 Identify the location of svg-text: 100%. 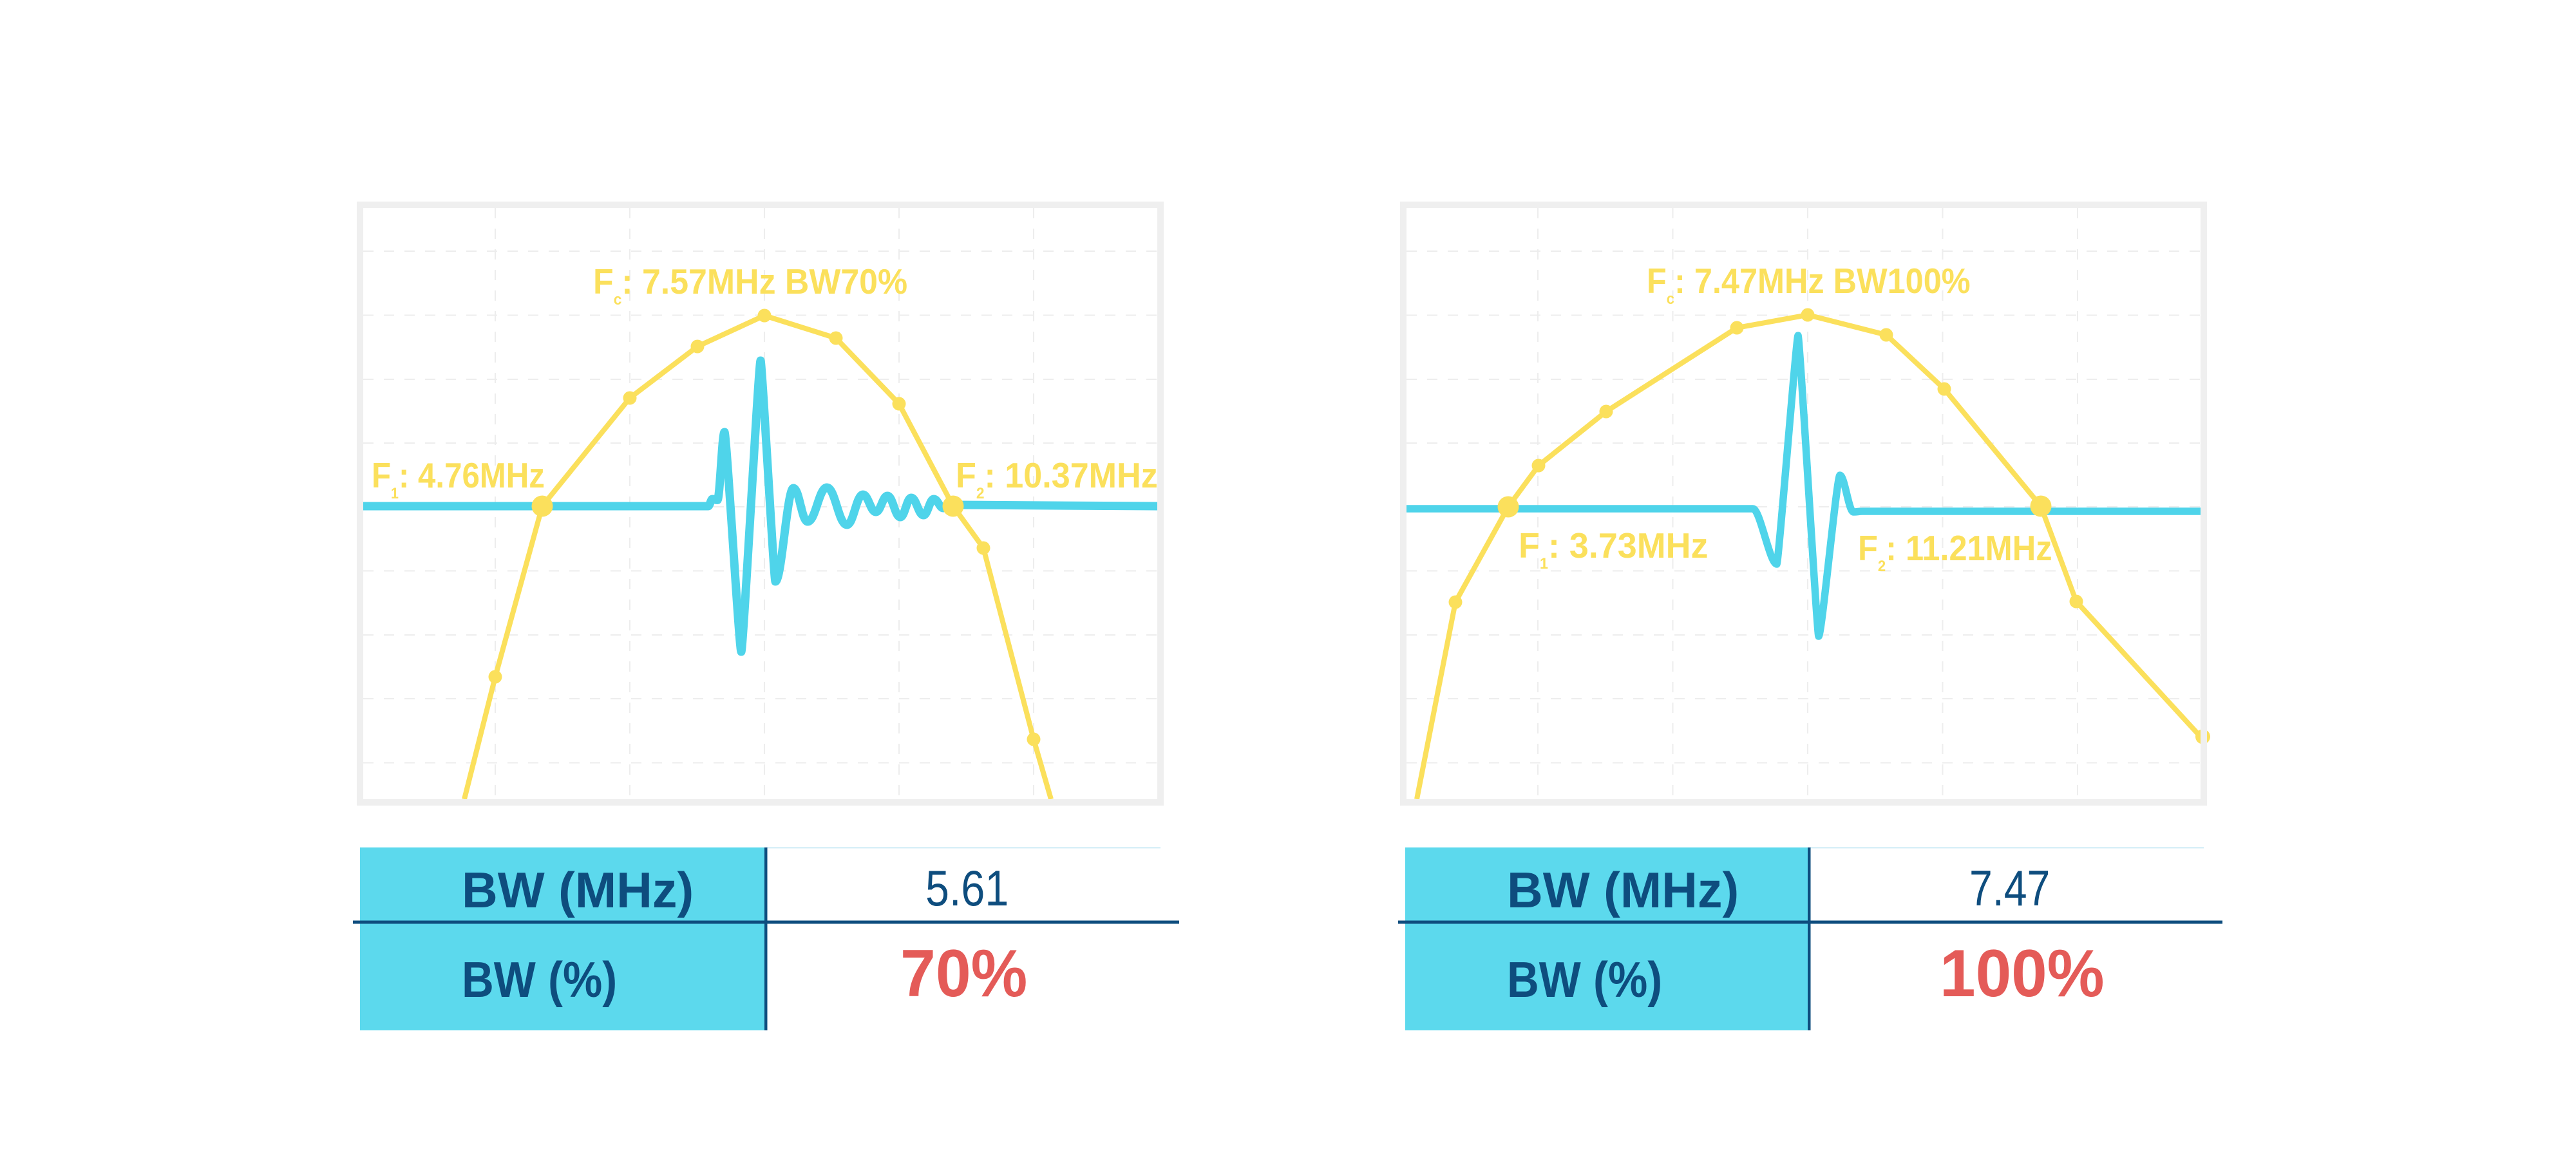
(2022, 973).